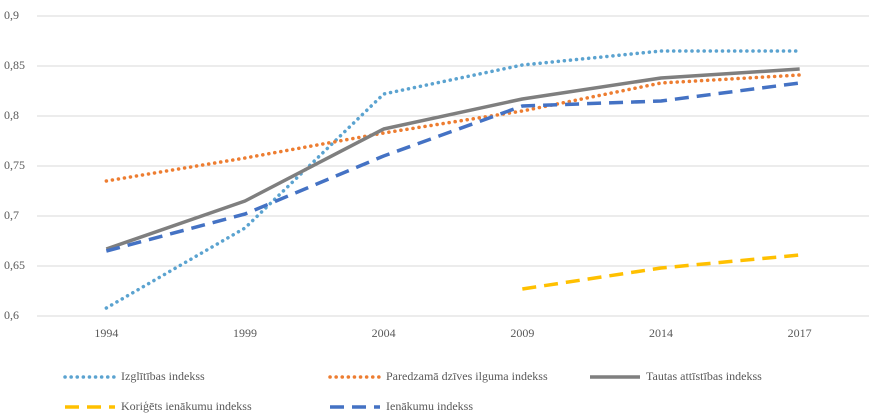 This screenshot has height=415, width=877. Describe the element at coordinates (11, 315) in the screenshot. I see `y-tick-label: 0,6` at that location.